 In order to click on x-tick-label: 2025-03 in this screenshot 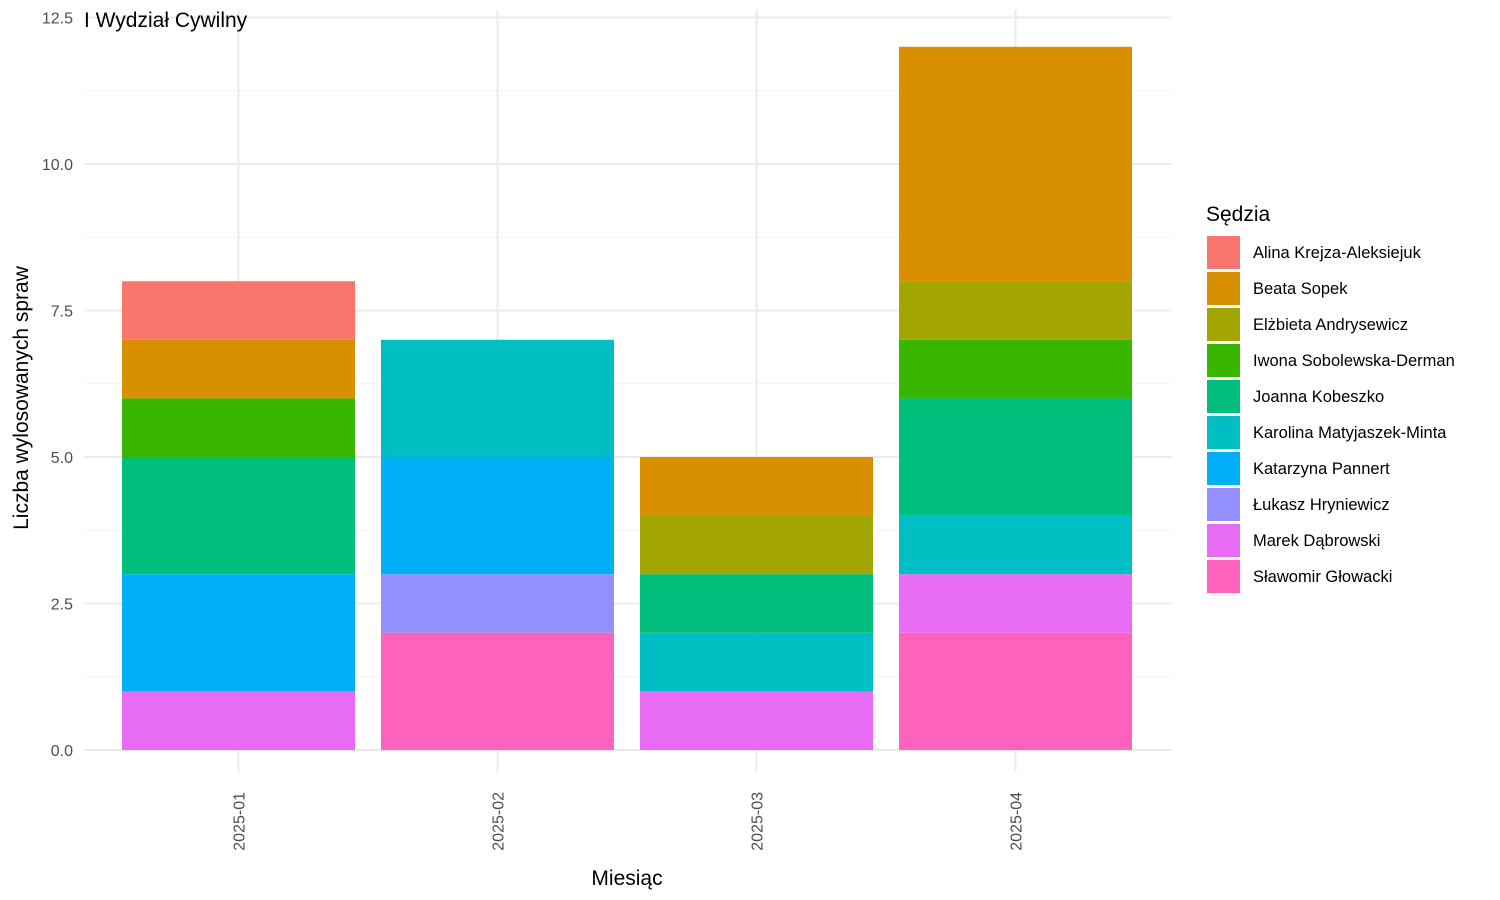, I will do `click(758, 821)`.